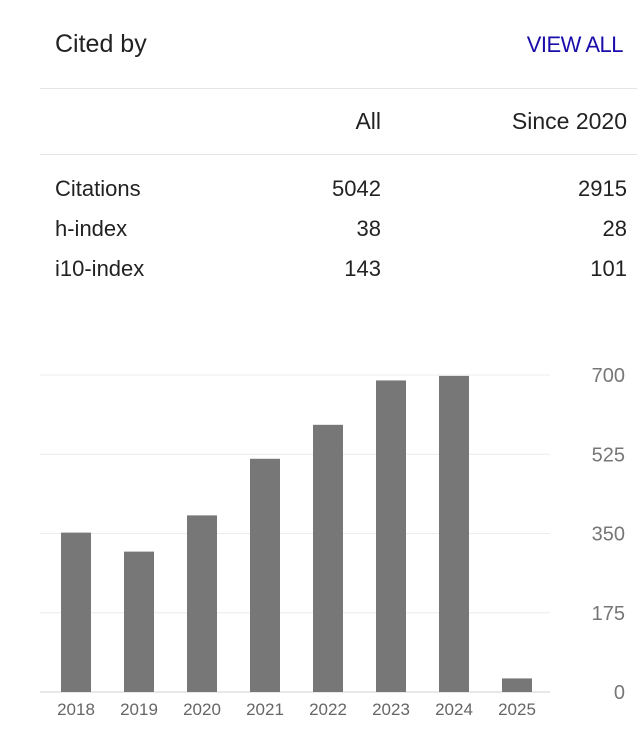  I want to click on row-label: h-index, so click(91, 228).